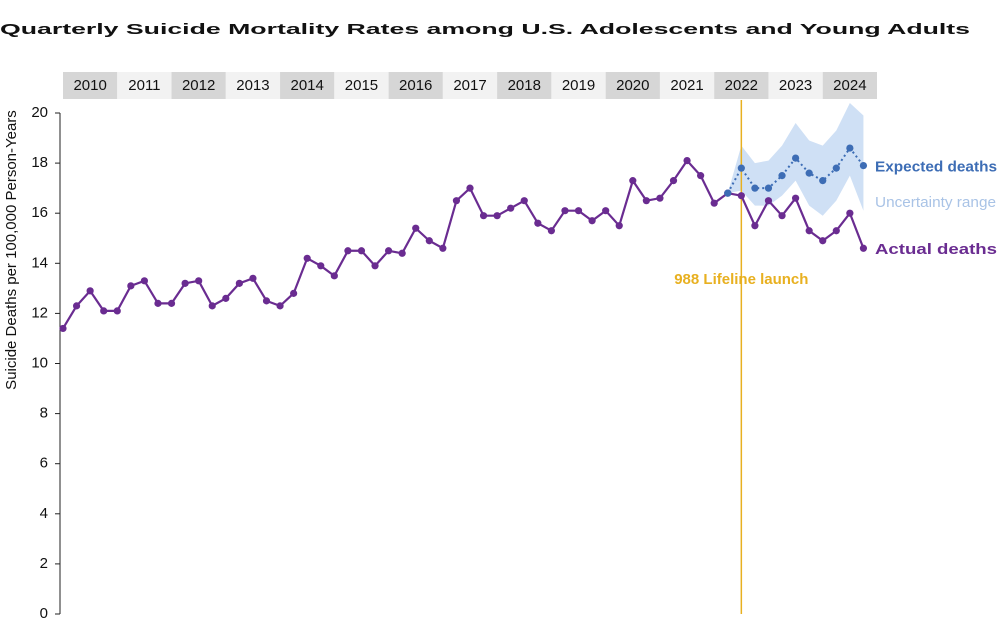  I want to click on year-label: 2020, so click(632, 85).